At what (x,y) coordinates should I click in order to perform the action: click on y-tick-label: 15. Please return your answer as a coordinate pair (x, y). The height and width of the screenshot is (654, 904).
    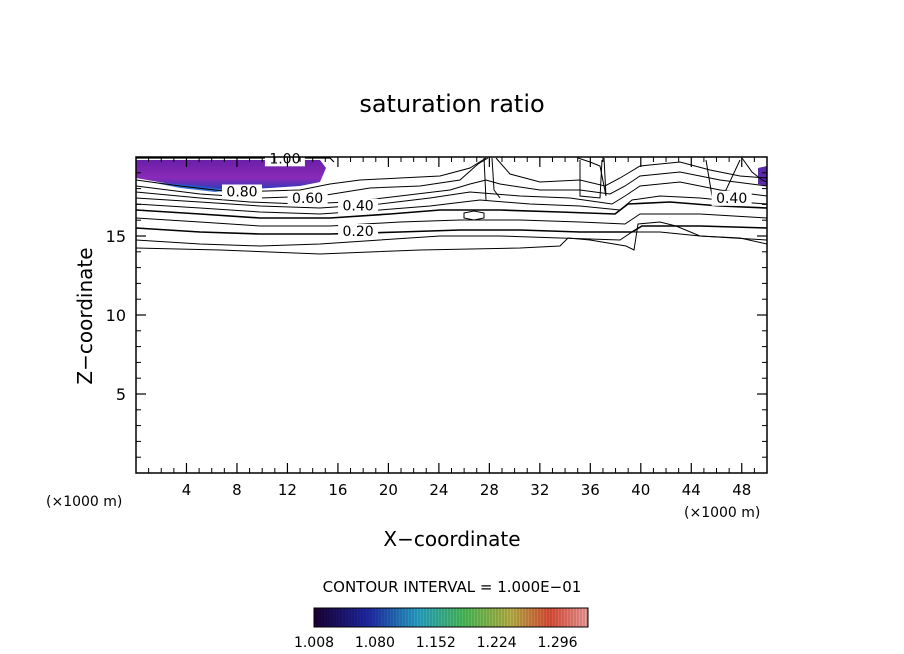
    Looking at the image, I should click on (116, 236).